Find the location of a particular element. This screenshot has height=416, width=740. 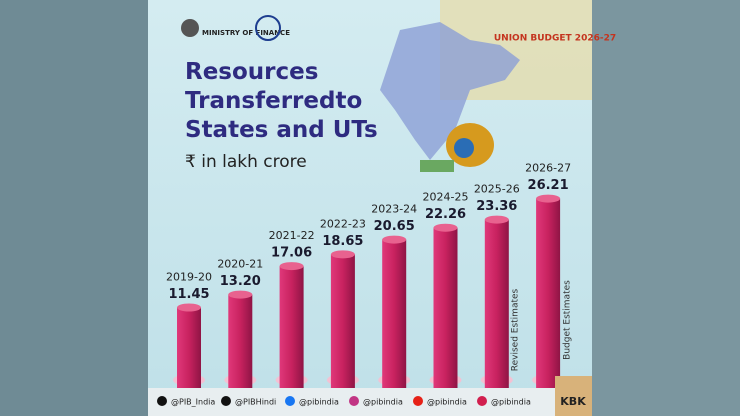

x-tick-label: 2022-23 is located at coordinates (343, 223).